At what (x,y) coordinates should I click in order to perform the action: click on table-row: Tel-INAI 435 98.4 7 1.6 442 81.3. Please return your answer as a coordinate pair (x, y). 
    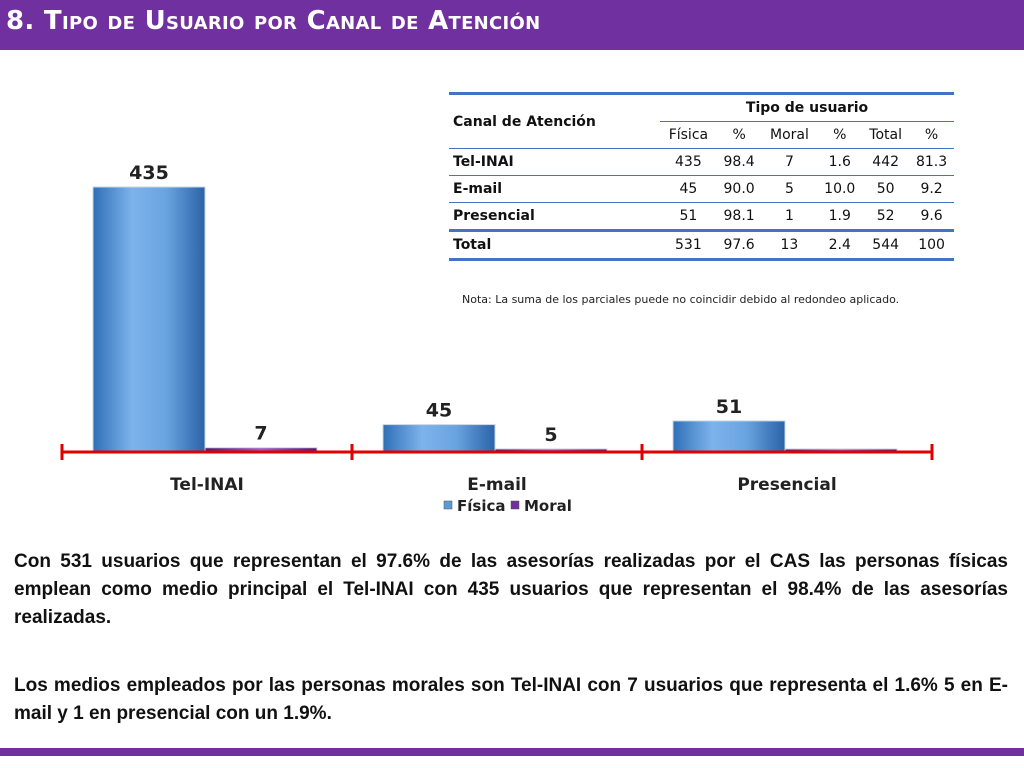
    Looking at the image, I should click on (701, 162).